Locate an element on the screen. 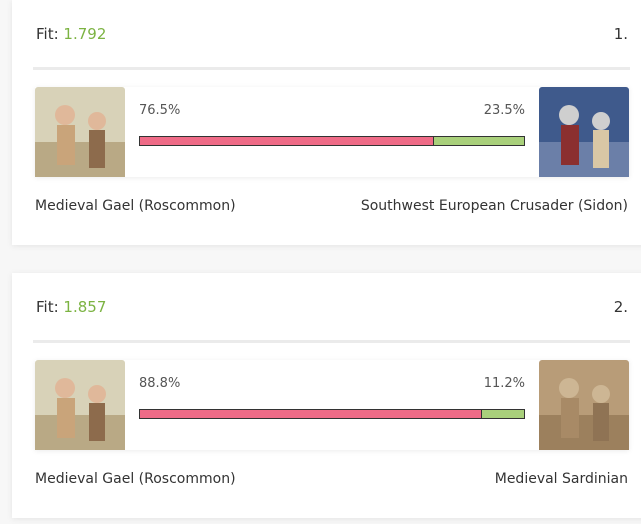 The width and height of the screenshot is (641, 524). fit-value: 1.857 is located at coordinates (85, 307).